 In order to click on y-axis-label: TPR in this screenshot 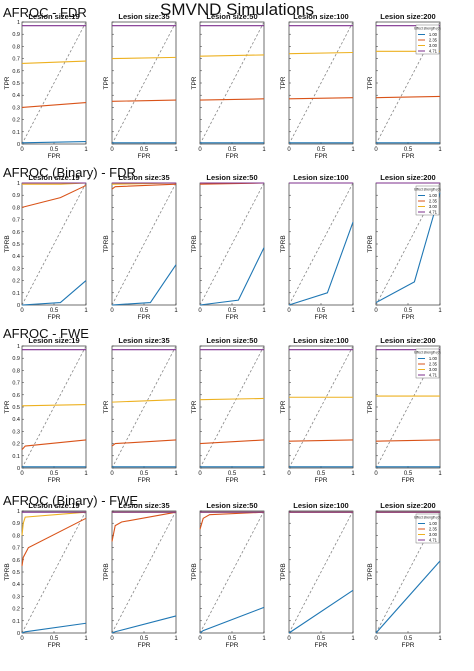, I will do `click(194, 82)`.